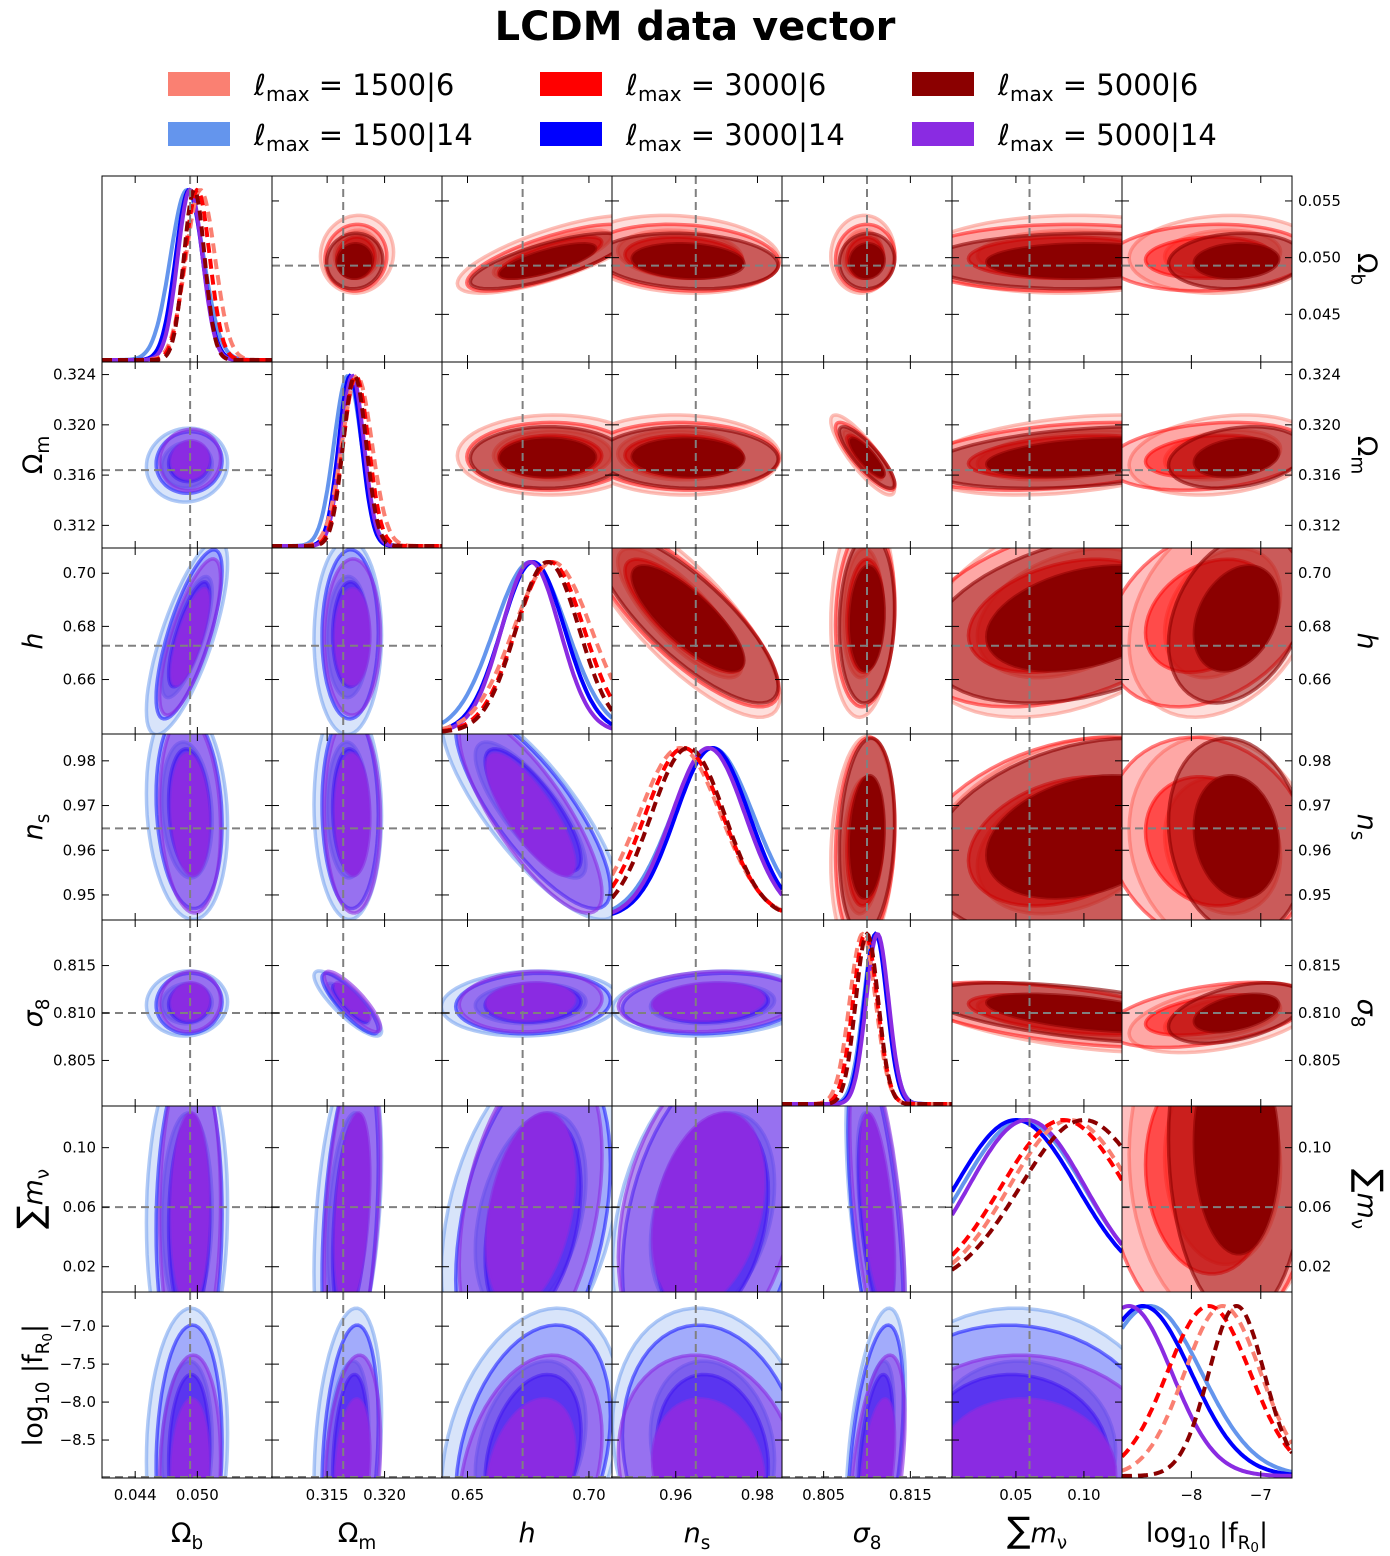 The height and width of the screenshot is (1556, 1390). What do you see at coordinates (78, 1326) in the screenshot?
I see `y-tick-label-left: −7.0` at bounding box center [78, 1326].